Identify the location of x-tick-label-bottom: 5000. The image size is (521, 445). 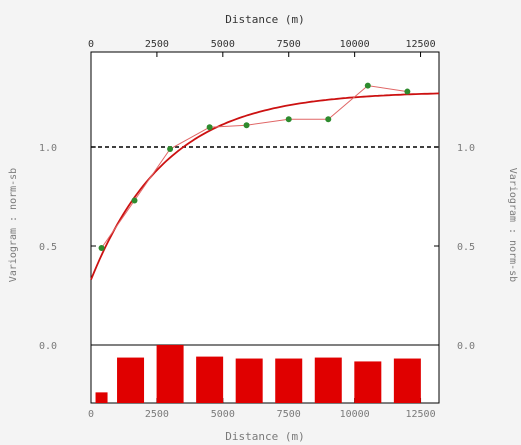
(223, 414).